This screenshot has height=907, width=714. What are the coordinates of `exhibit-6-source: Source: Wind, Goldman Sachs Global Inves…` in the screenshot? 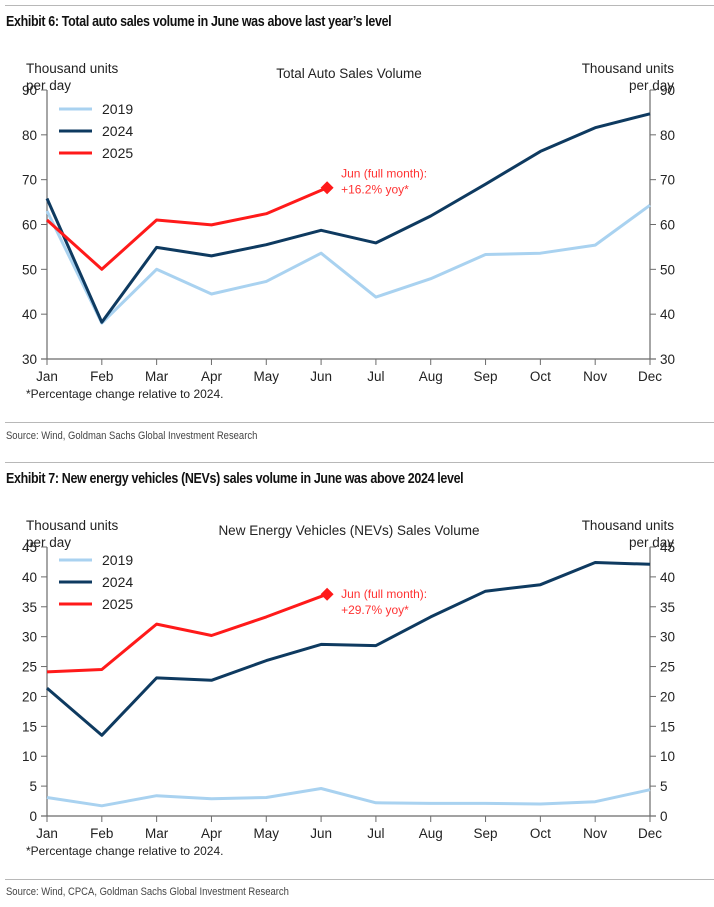 It's located at (132, 436).